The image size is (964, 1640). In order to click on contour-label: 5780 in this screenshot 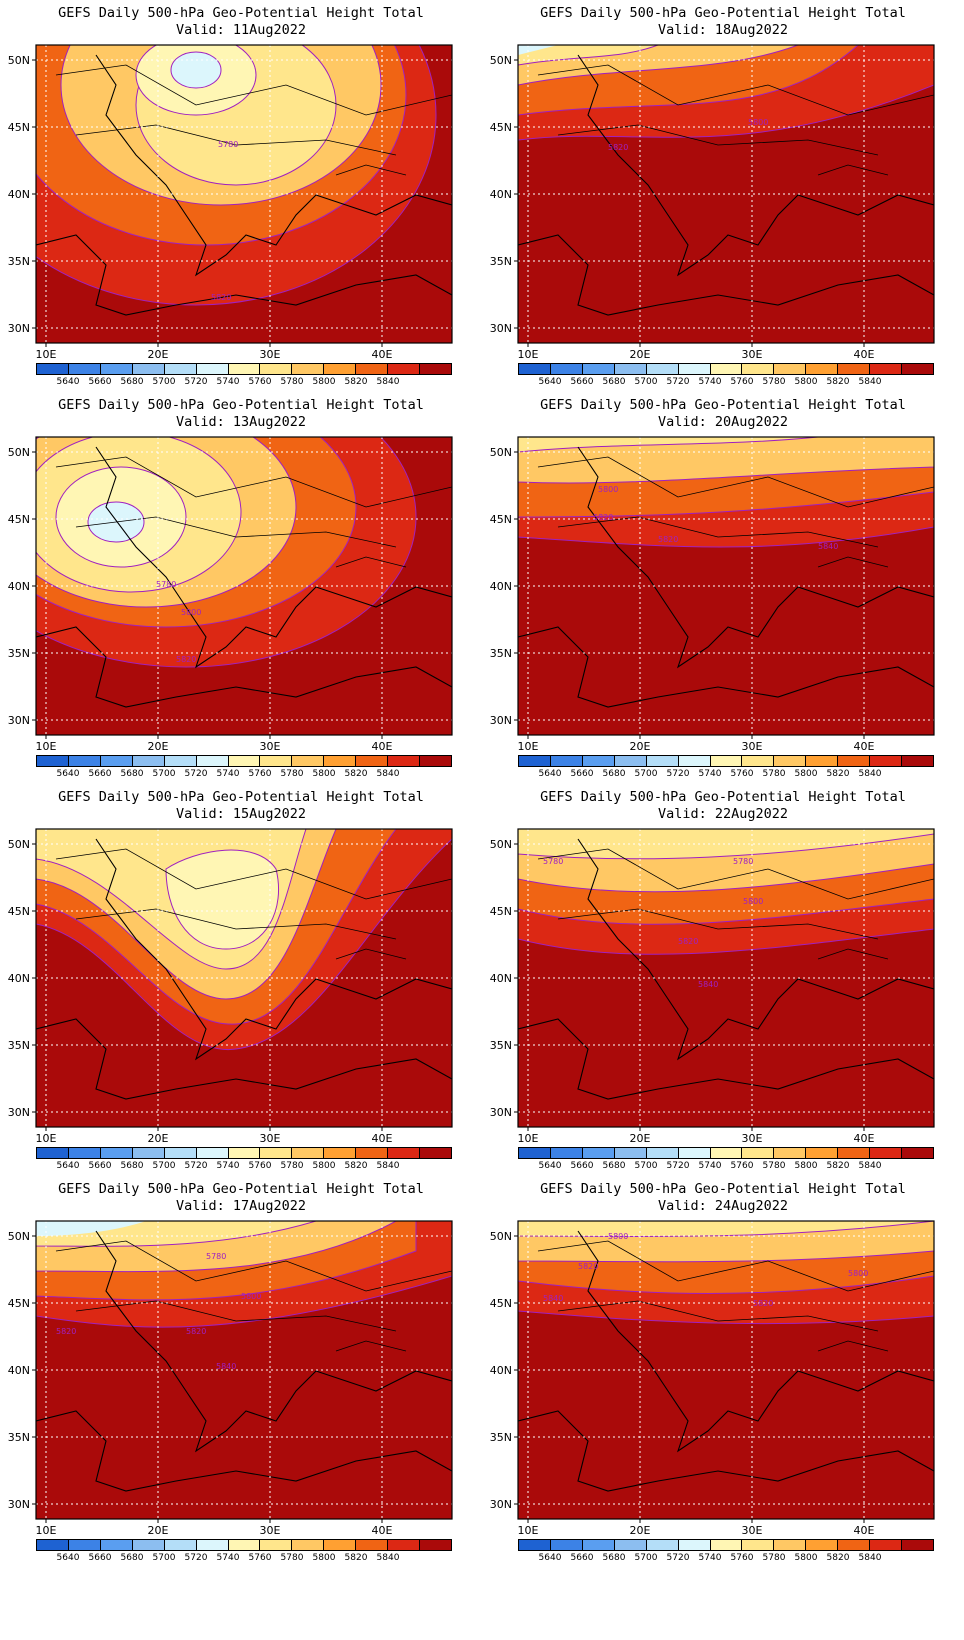, I will do `click(743, 861)`.